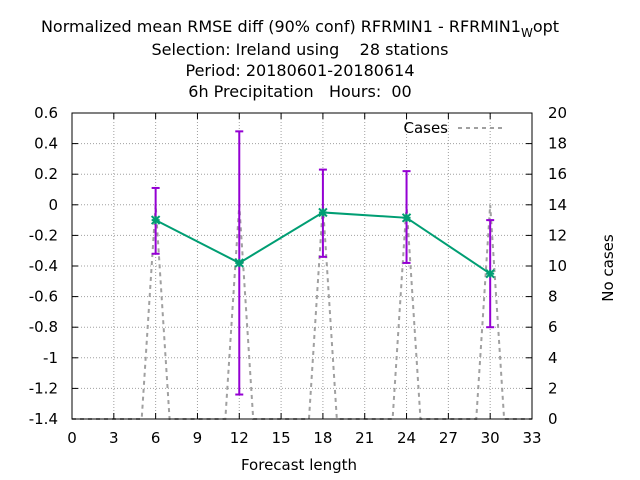 The height and width of the screenshot is (480, 640). Describe the element at coordinates (72, 438) in the screenshot. I see `x-tick-label: 0` at that location.